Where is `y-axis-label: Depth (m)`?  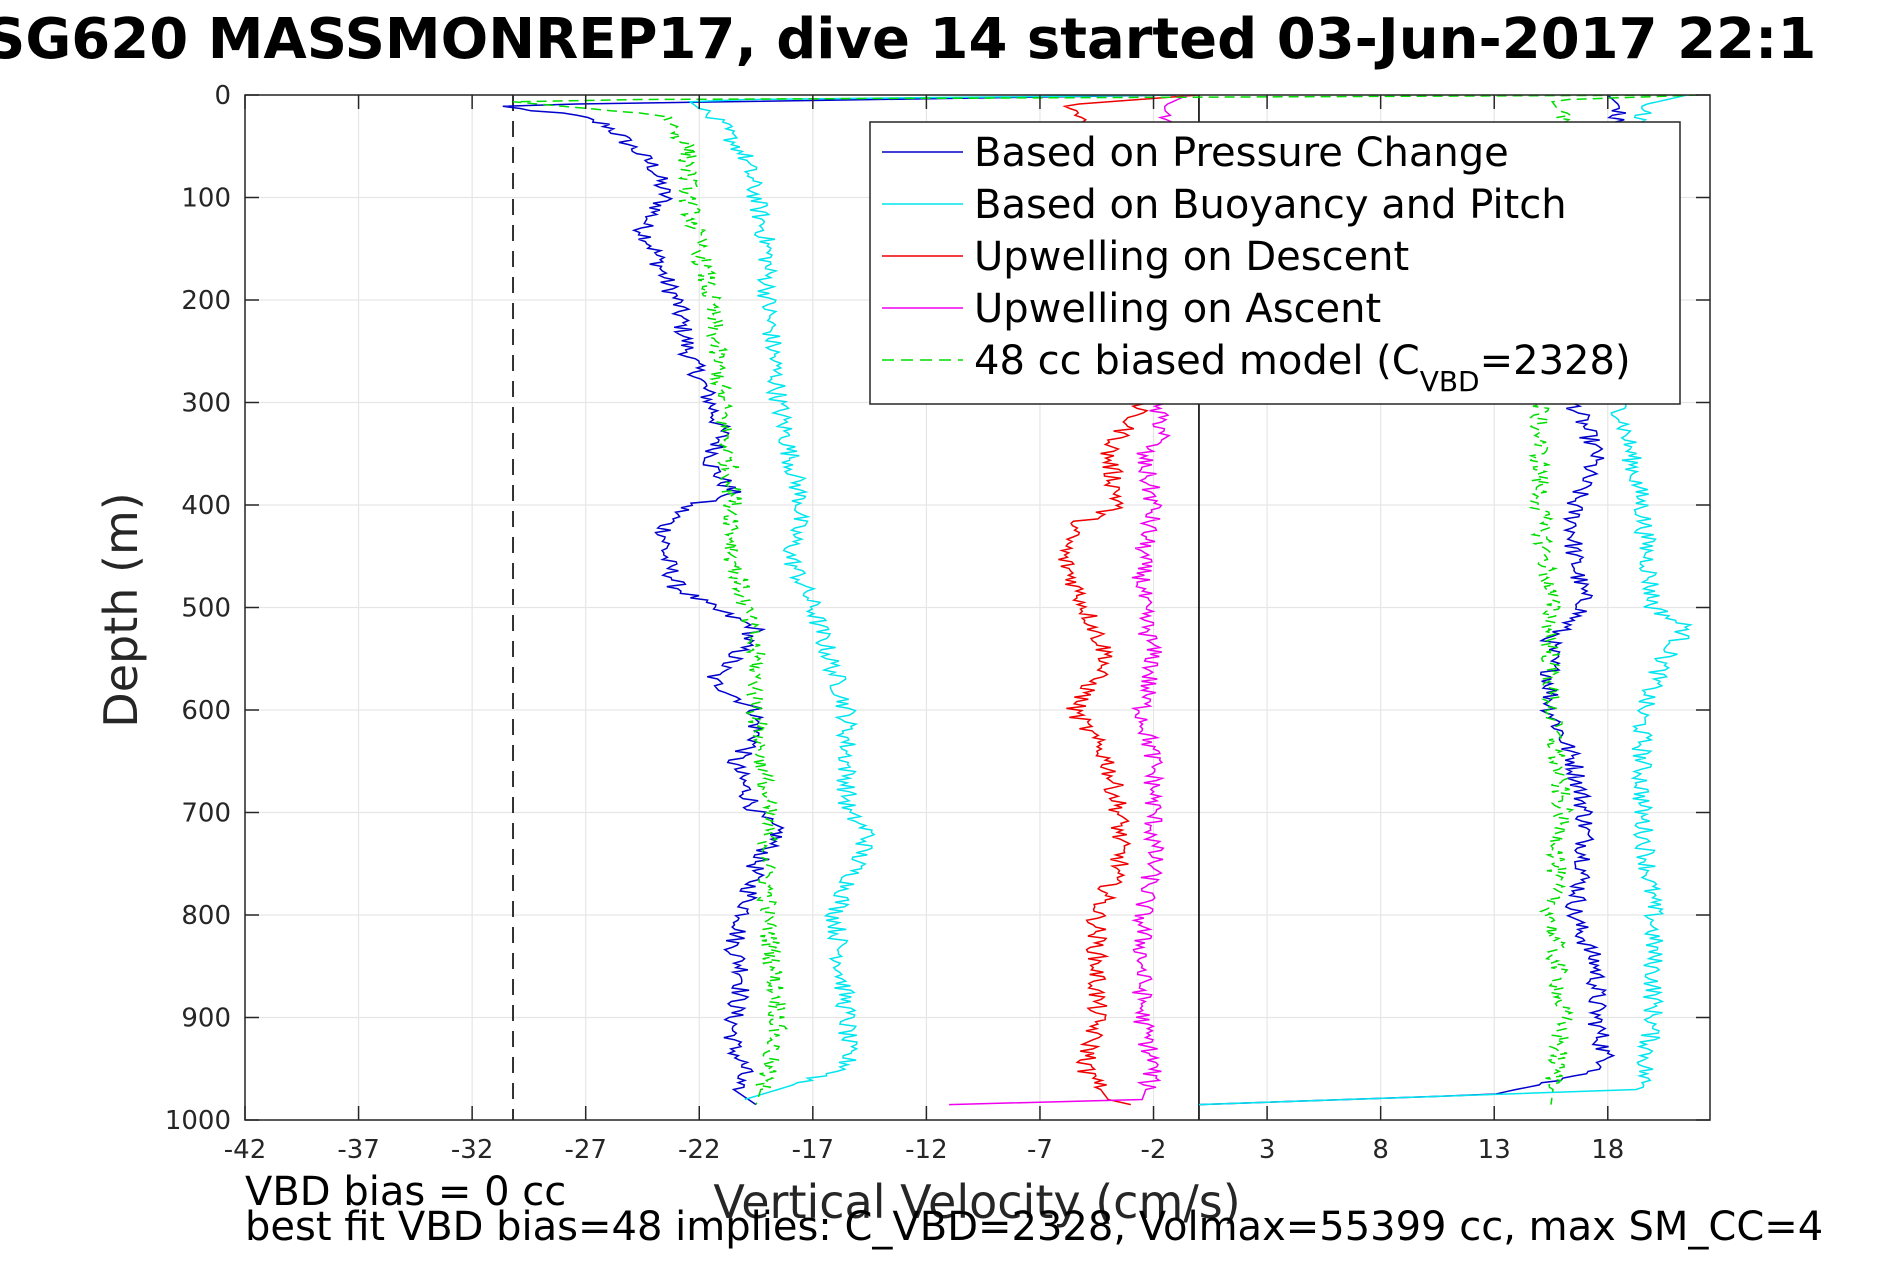 y-axis-label: Depth (m) is located at coordinates (121, 609).